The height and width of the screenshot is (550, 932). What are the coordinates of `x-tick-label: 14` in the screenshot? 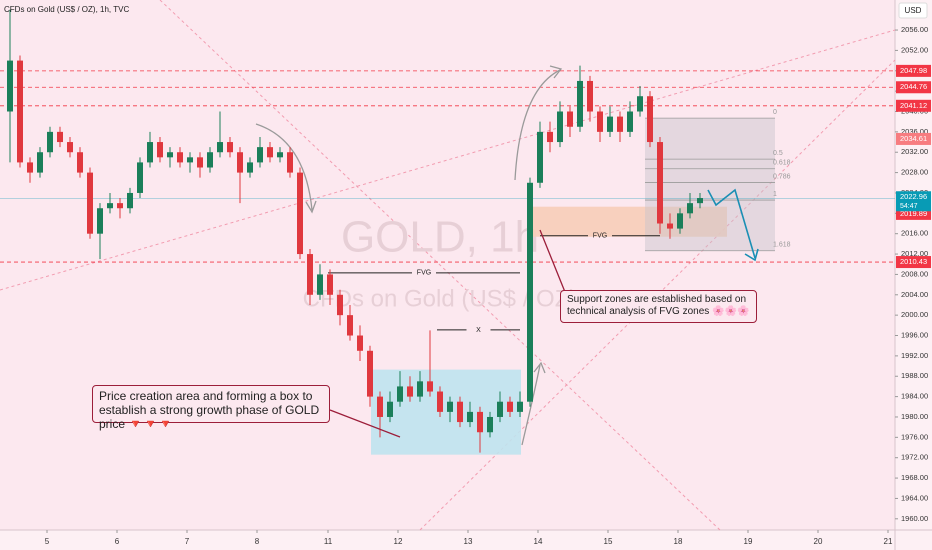 It's located at (538, 541).